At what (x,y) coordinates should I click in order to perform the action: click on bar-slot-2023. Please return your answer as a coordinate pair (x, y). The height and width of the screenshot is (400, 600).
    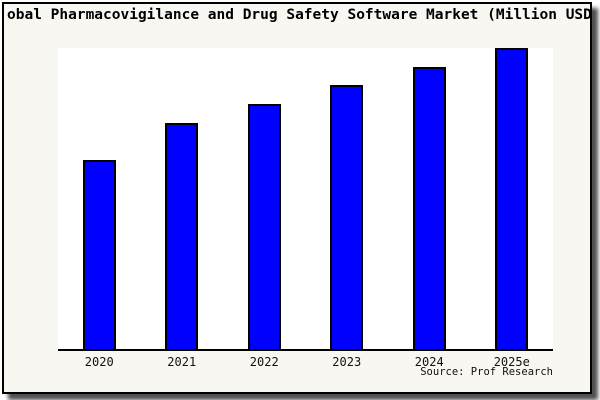
    Looking at the image, I should click on (347, 198).